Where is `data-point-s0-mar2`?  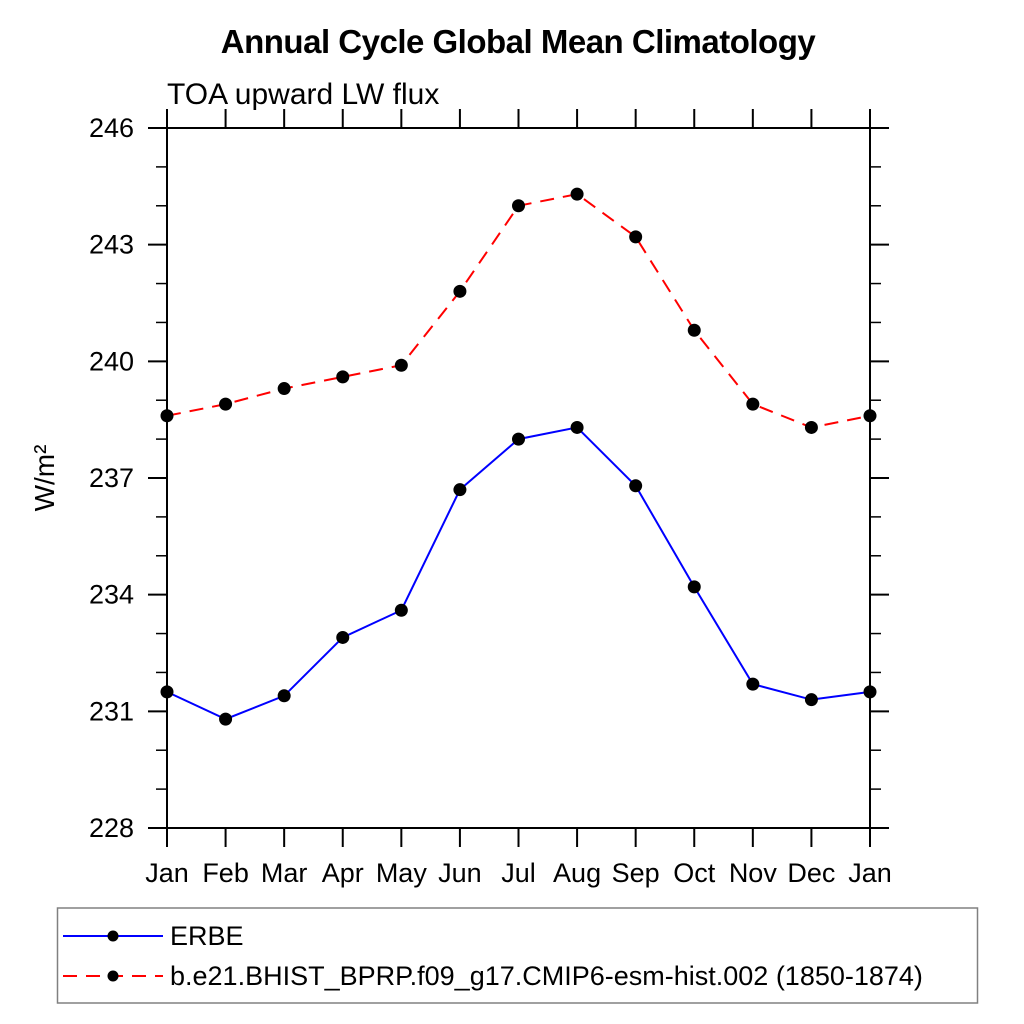 data-point-s0-mar2 is located at coordinates (284, 696).